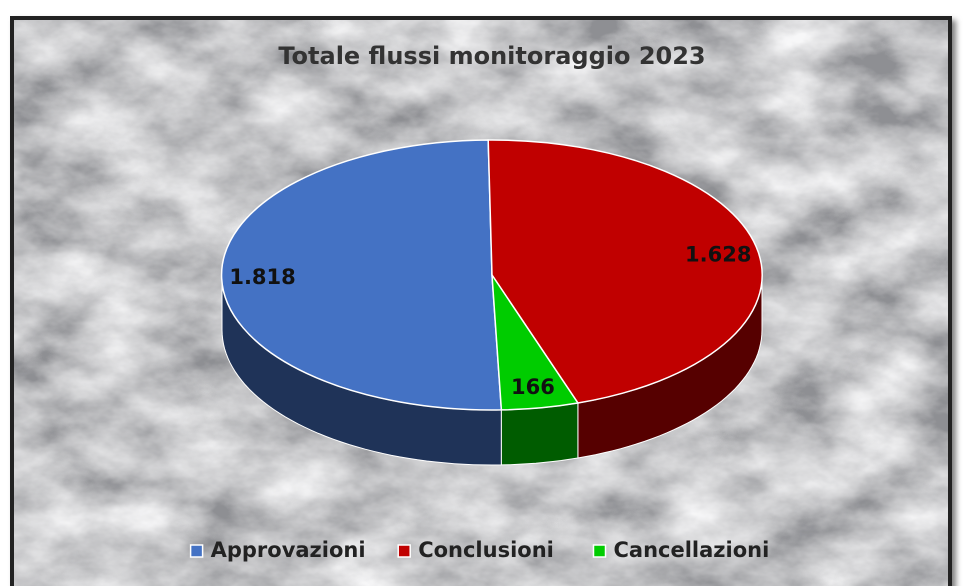 This screenshot has width=964, height=586. What do you see at coordinates (539, 434) in the screenshot?
I see `slice-side` at bounding box center [539, 434].